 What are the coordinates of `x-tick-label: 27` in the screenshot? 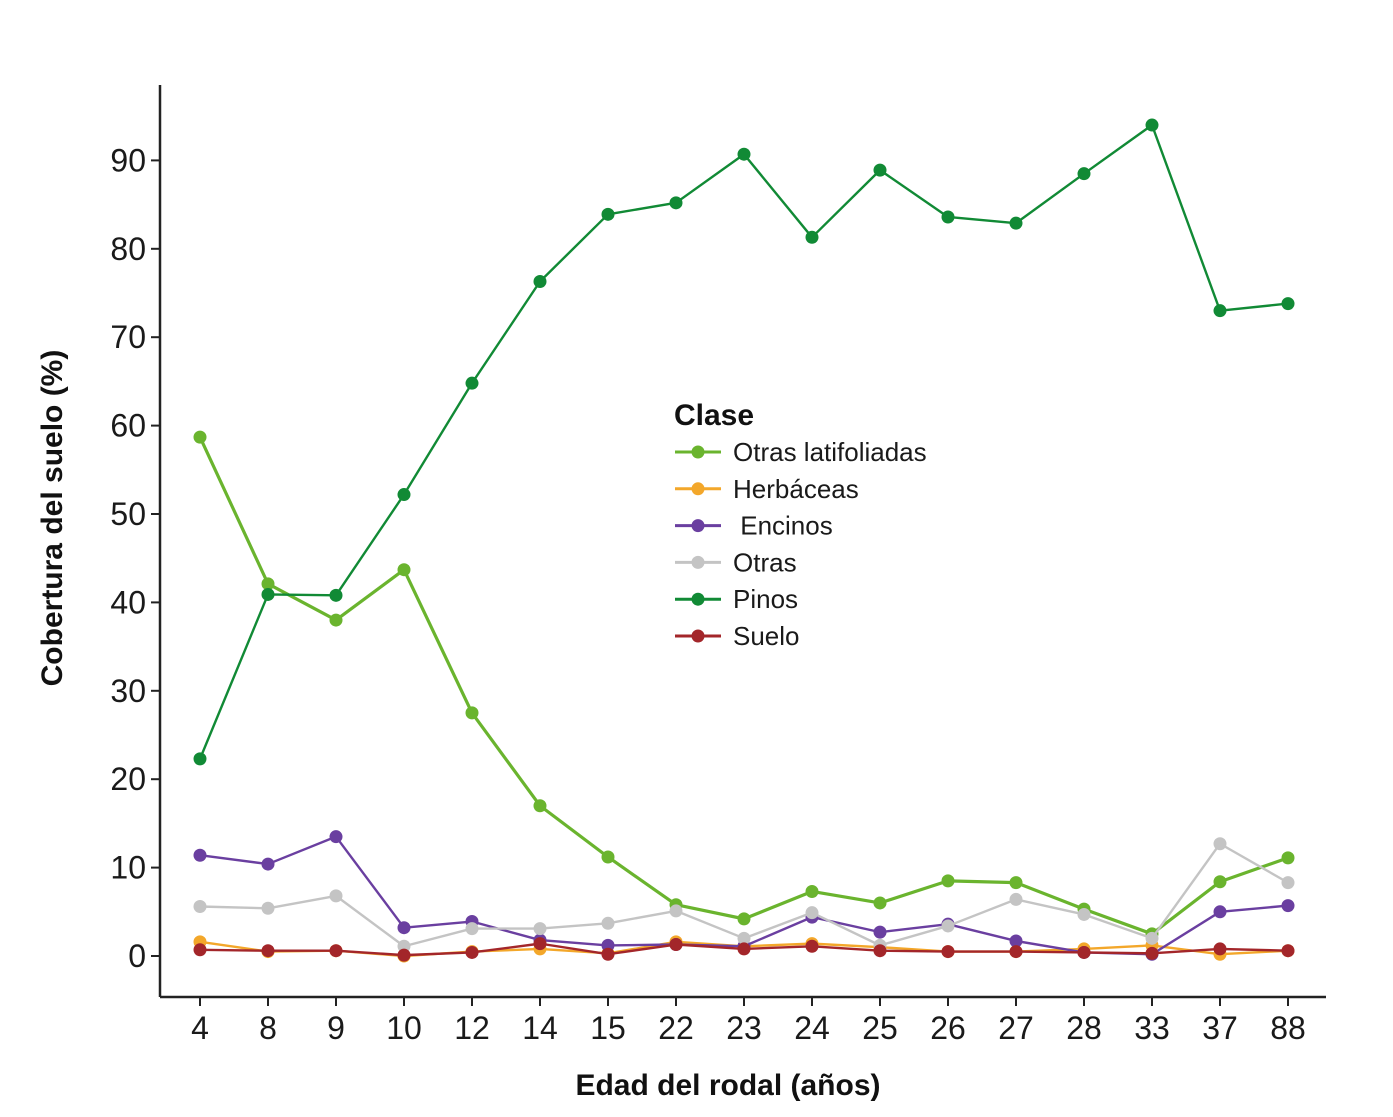 It's located at (1016, 1028).